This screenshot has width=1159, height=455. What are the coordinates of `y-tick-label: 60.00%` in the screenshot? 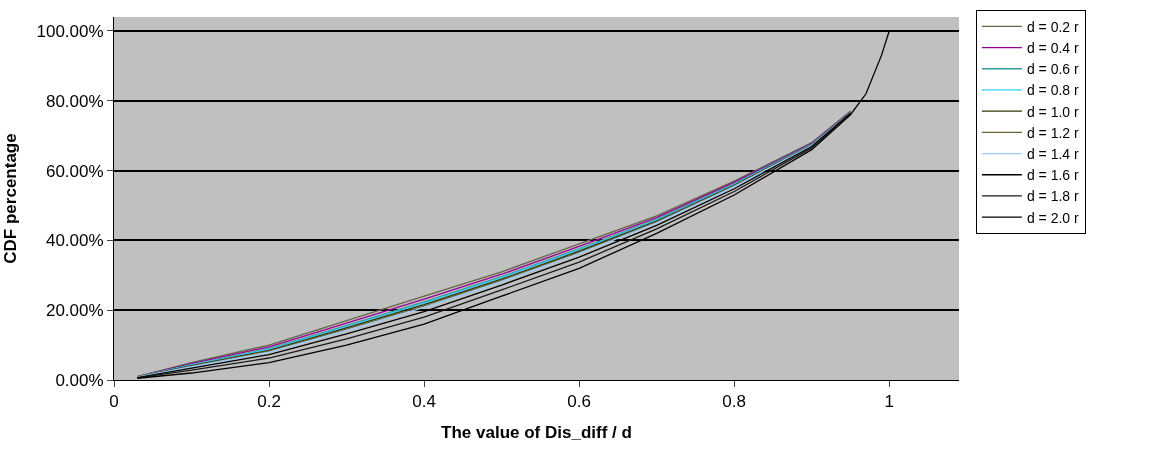 It's located at (74, 171).